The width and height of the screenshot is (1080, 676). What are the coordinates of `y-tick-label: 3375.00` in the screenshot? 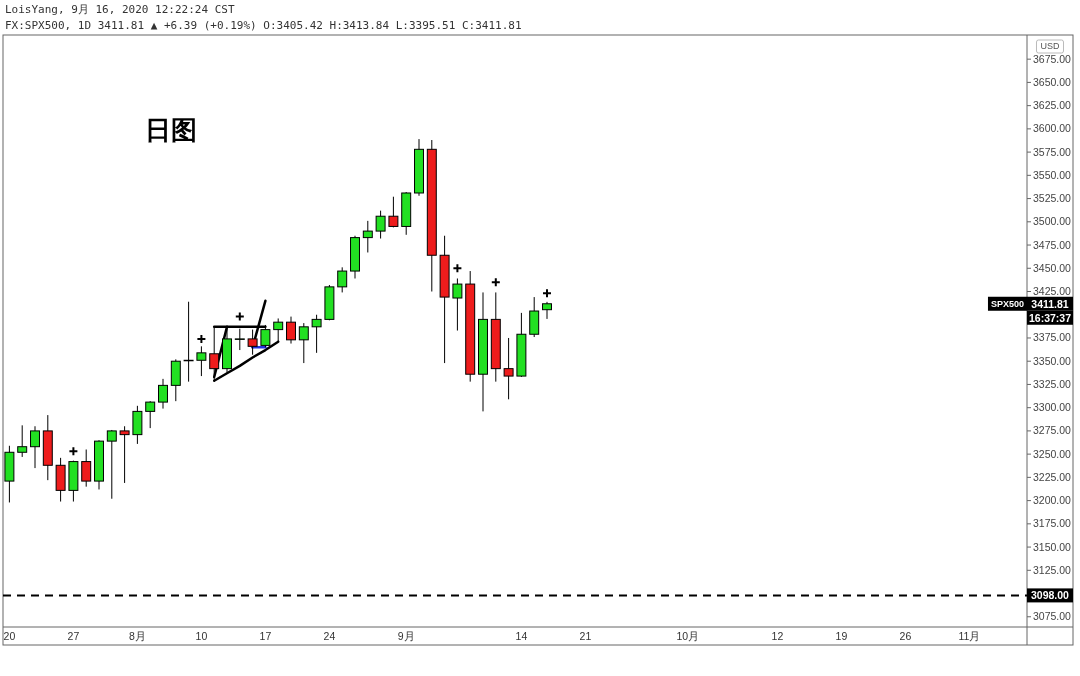 It's located at (1052, 337).